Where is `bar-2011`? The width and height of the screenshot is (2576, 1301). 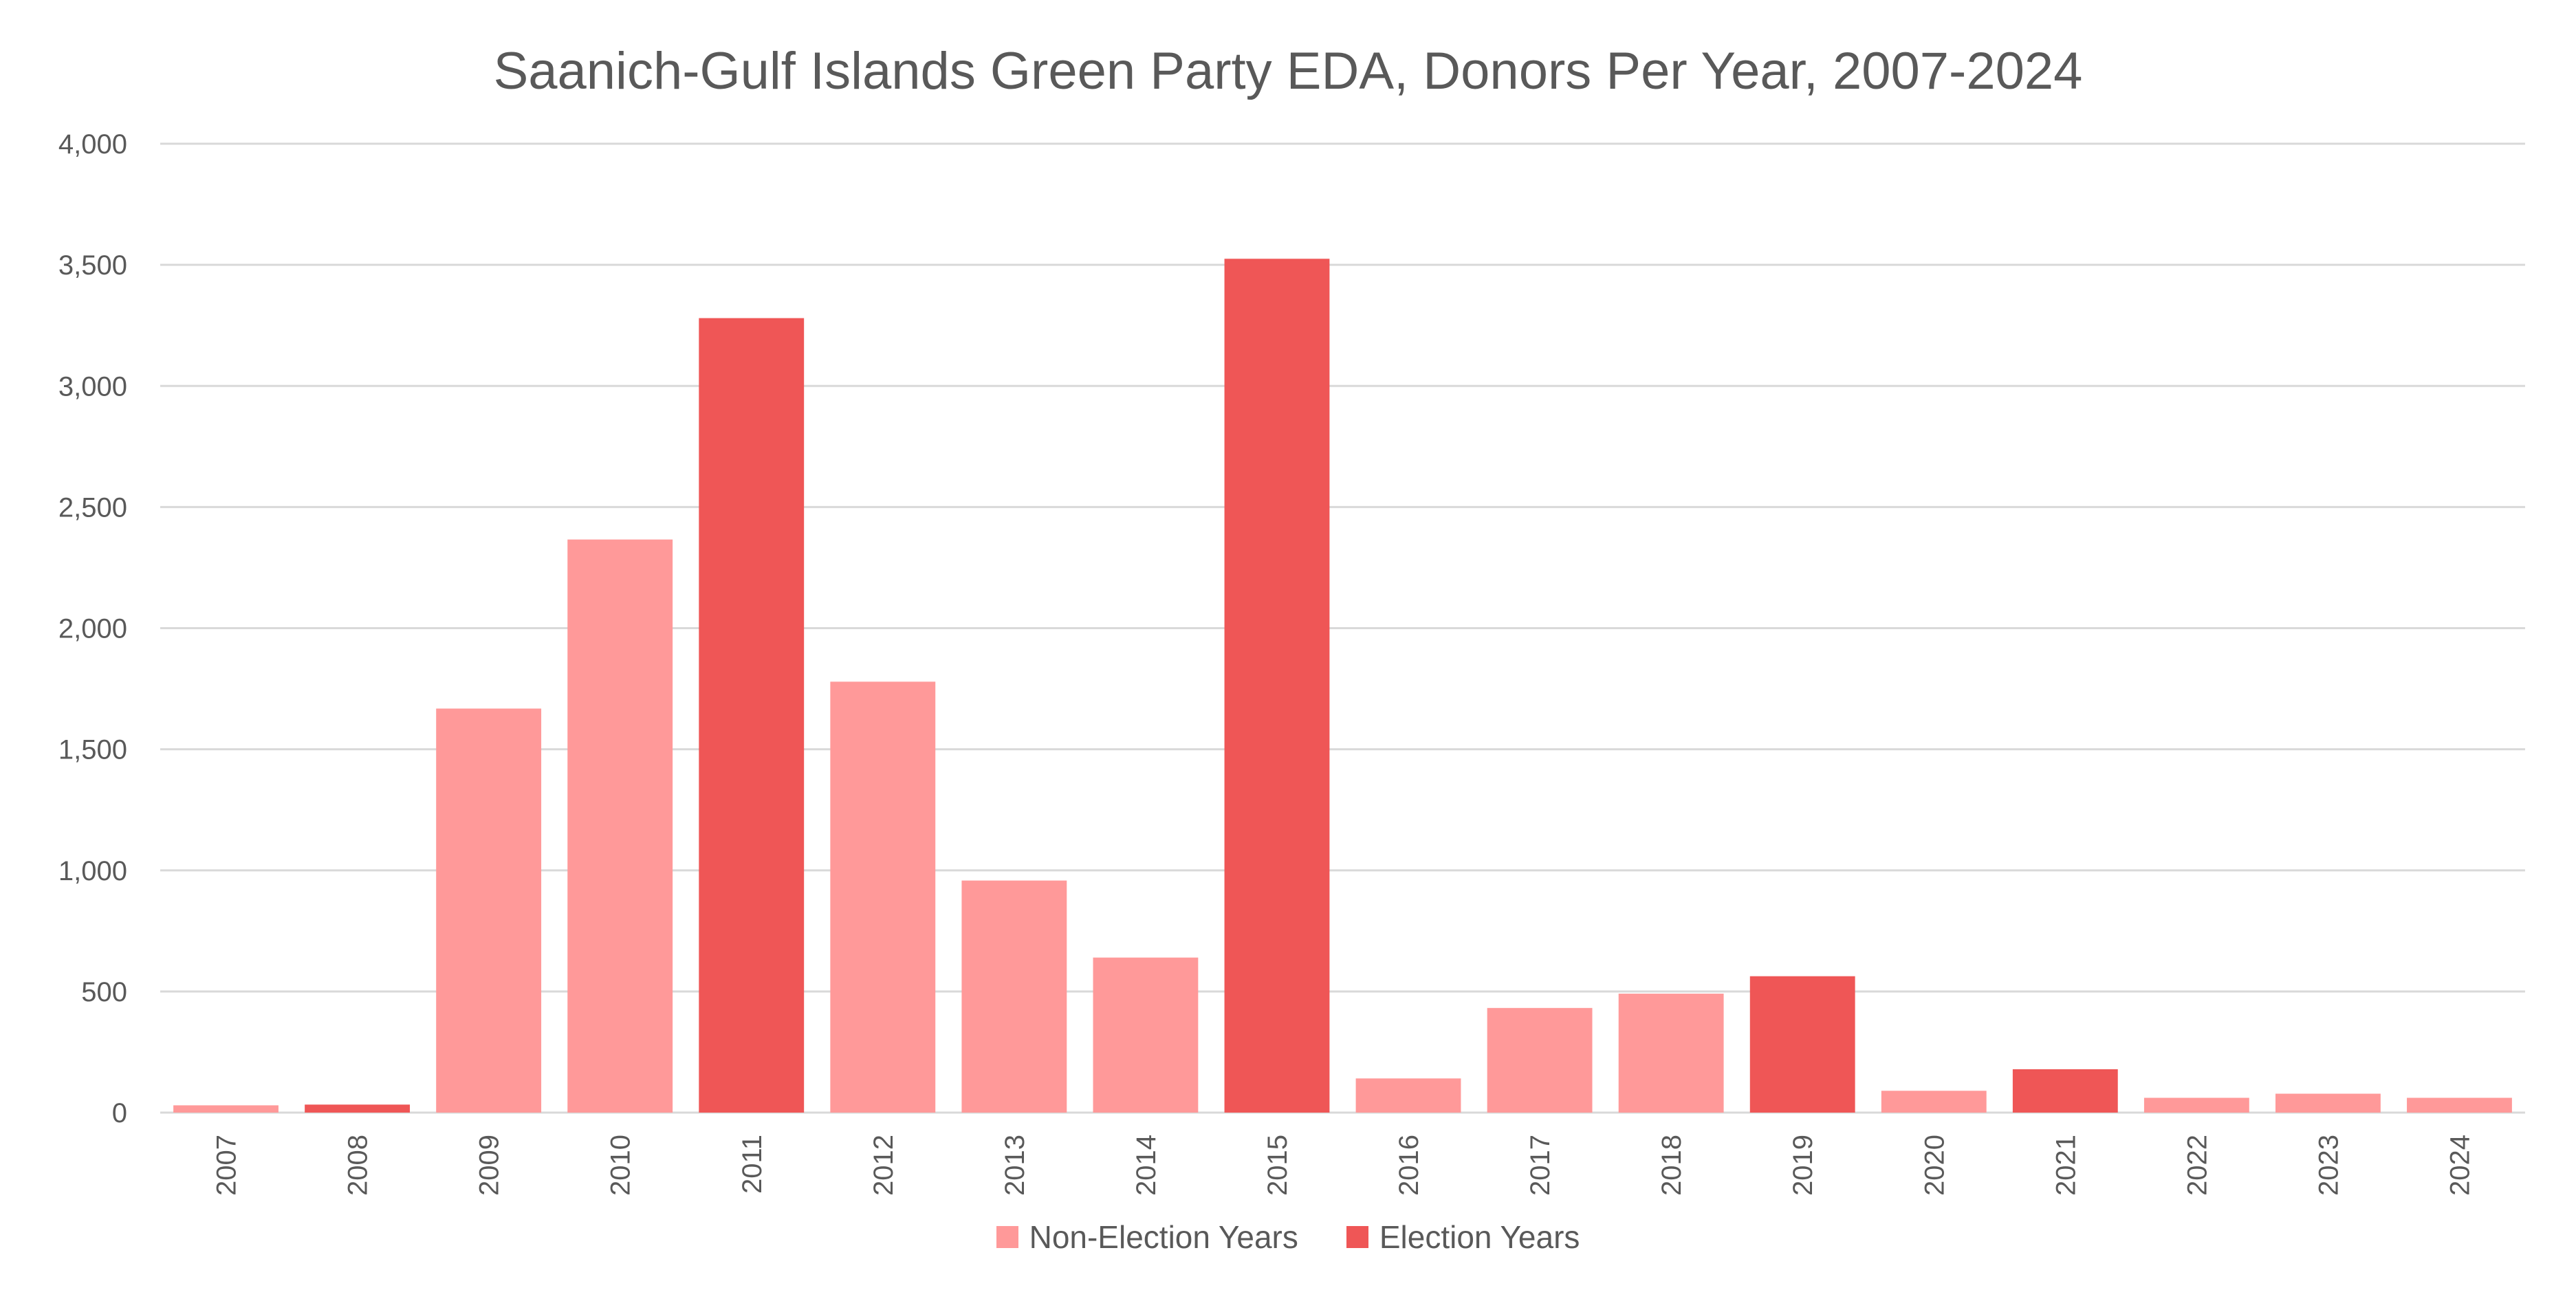 bar-2011 is located at coordinates (752, 715).